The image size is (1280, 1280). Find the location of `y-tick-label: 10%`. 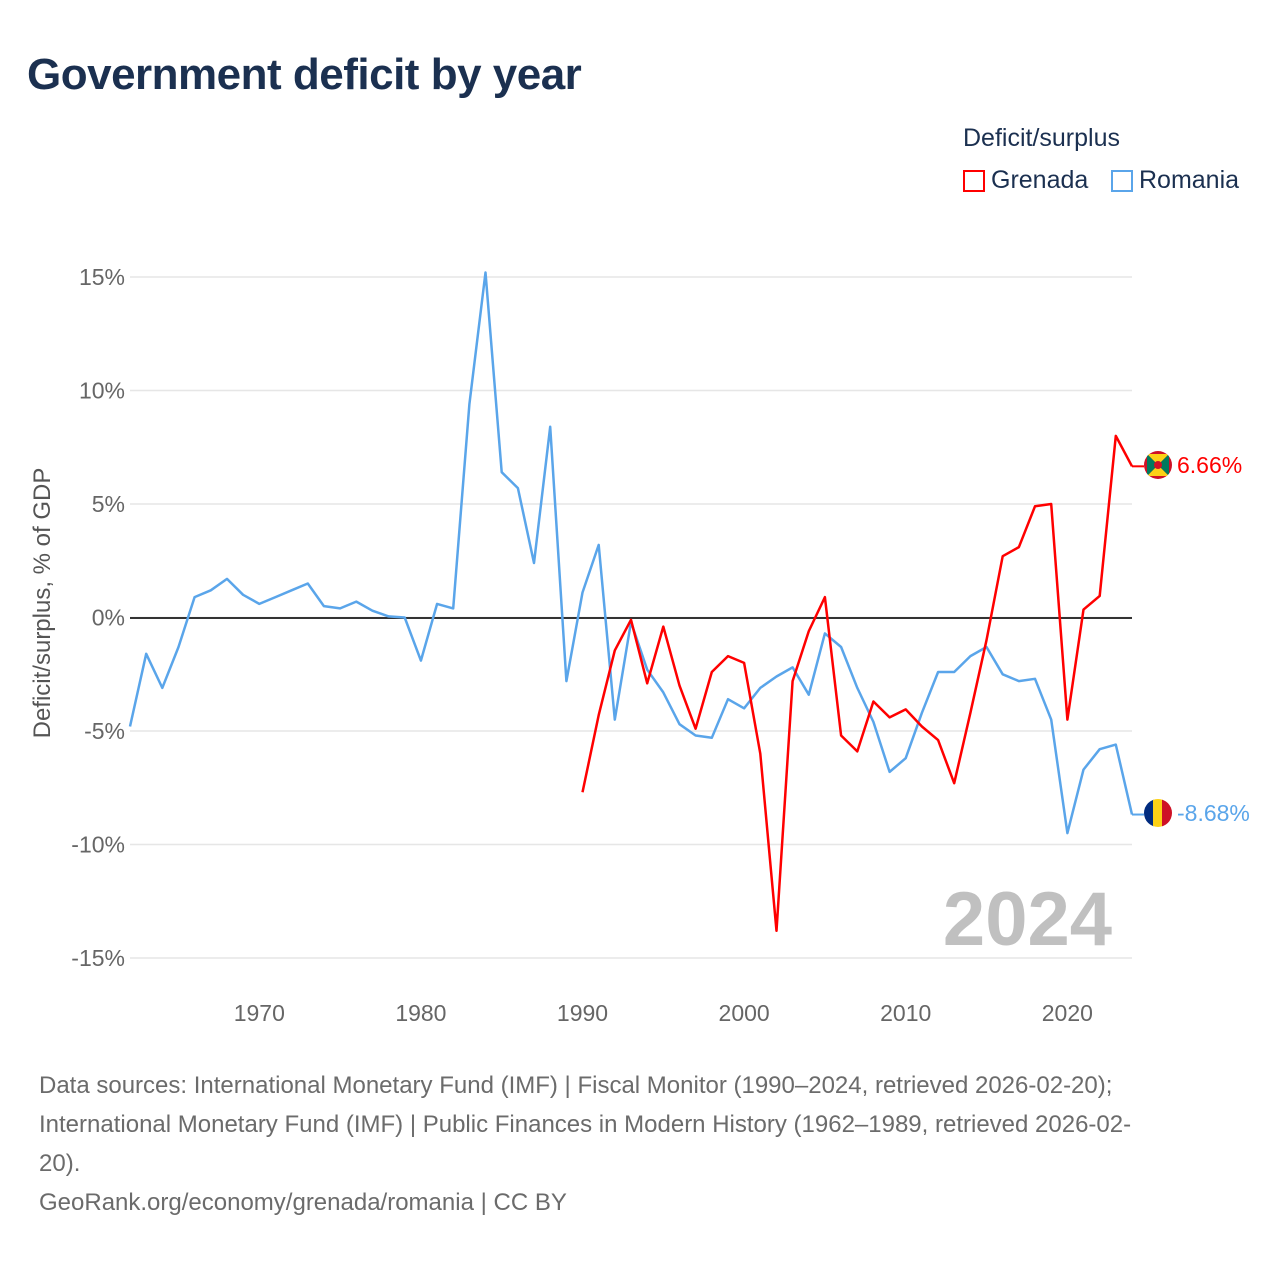

y-tick-label: 10% is located at coordinates (102, 391).